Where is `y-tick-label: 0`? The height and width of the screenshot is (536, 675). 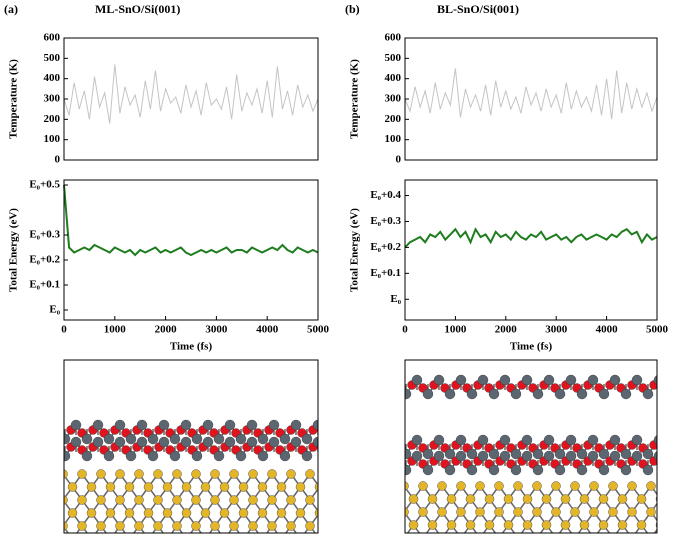
y-tick-label: 0 is located at coordinates (399, 160).